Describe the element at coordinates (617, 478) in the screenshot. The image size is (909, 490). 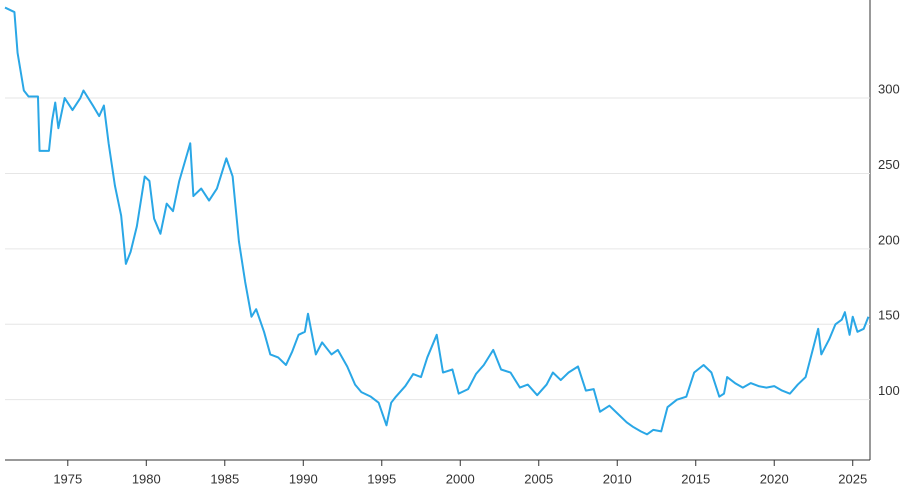
I see `x-tick-label: 2010` at that location.